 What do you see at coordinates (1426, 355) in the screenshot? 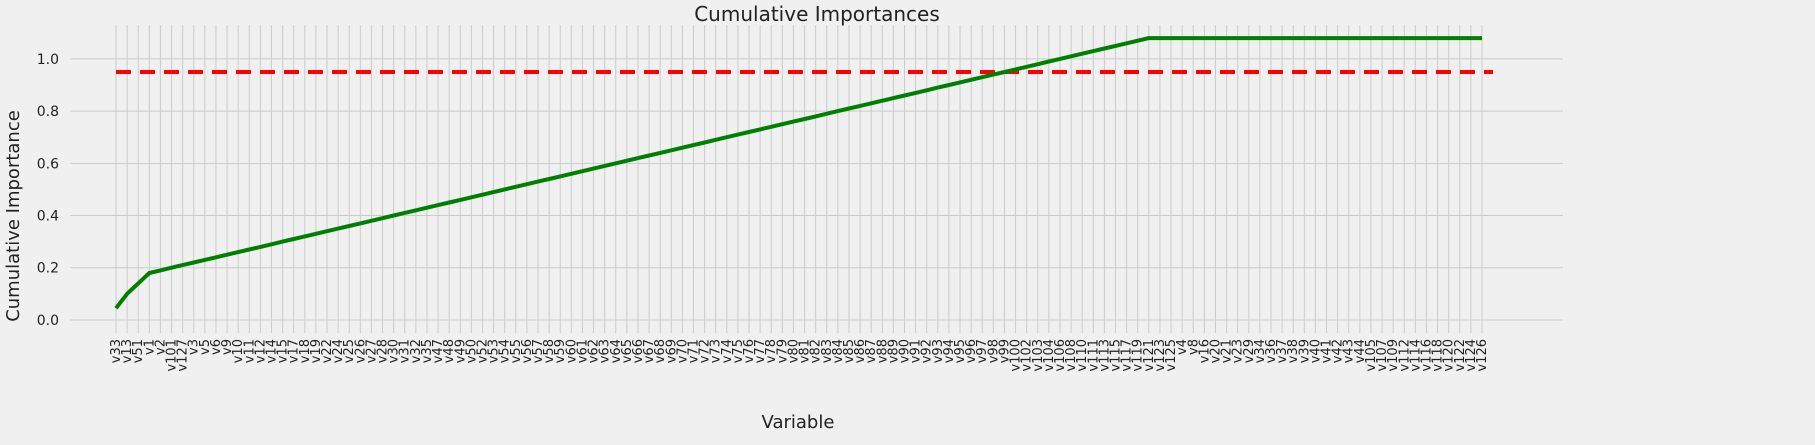
I see `x-tick-label: v116` at bounding box center [1426, 355].